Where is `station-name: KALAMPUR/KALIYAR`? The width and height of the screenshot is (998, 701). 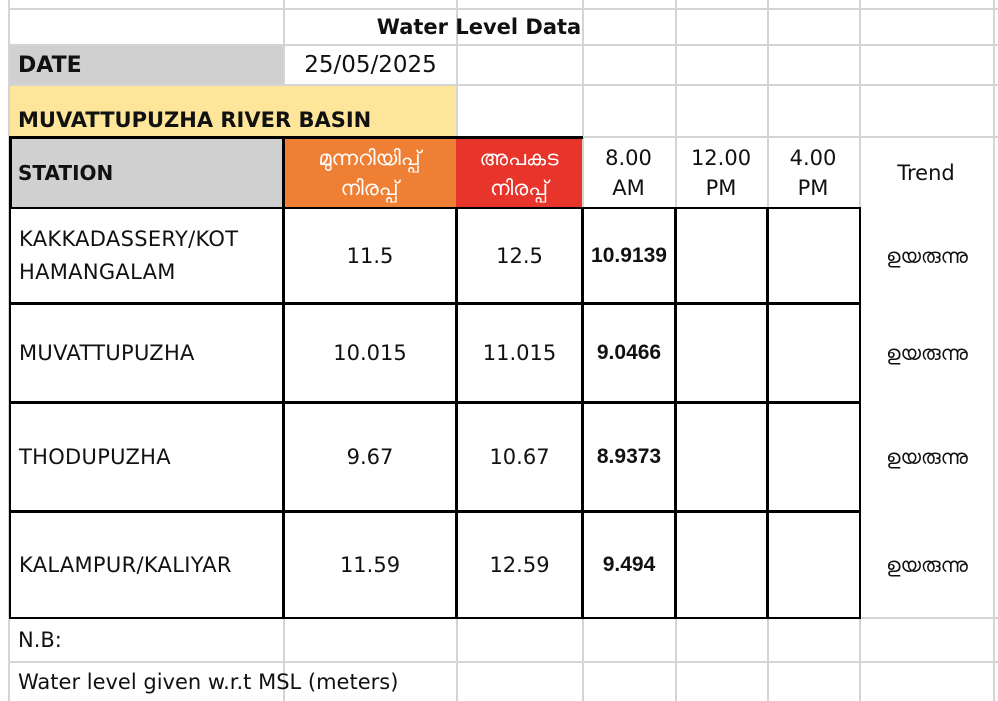 station-name: KALAMPUR/KALIYAR is located at coordinates (125, 564).